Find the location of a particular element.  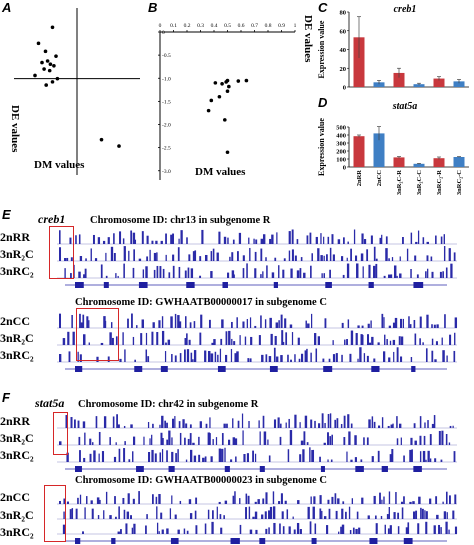

category-label-d-5: 3nRC₂-C is located at coordinates (459, 182).